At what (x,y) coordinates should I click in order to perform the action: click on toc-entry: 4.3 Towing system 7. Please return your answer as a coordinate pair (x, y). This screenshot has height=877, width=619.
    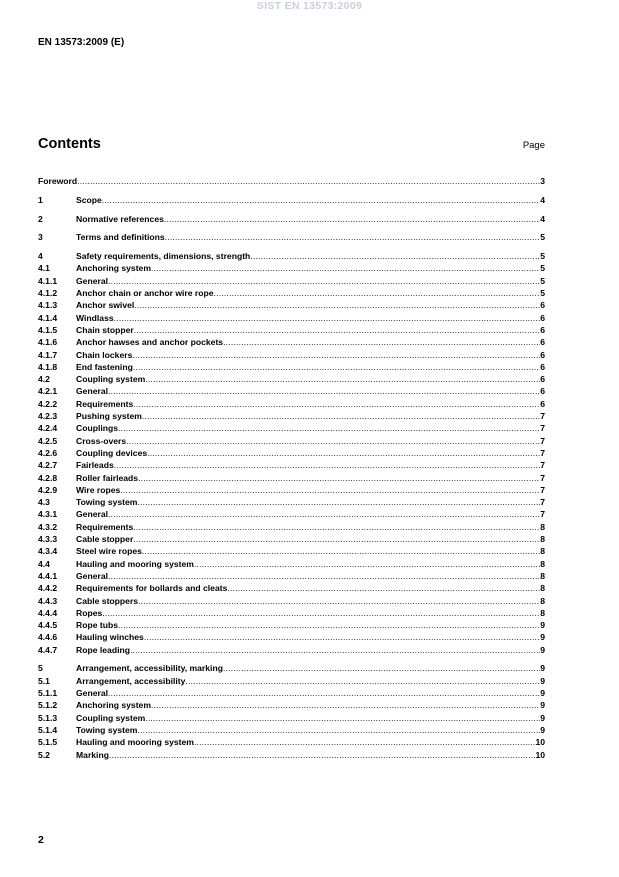
    Looking at the image, I should click on (291, 502).